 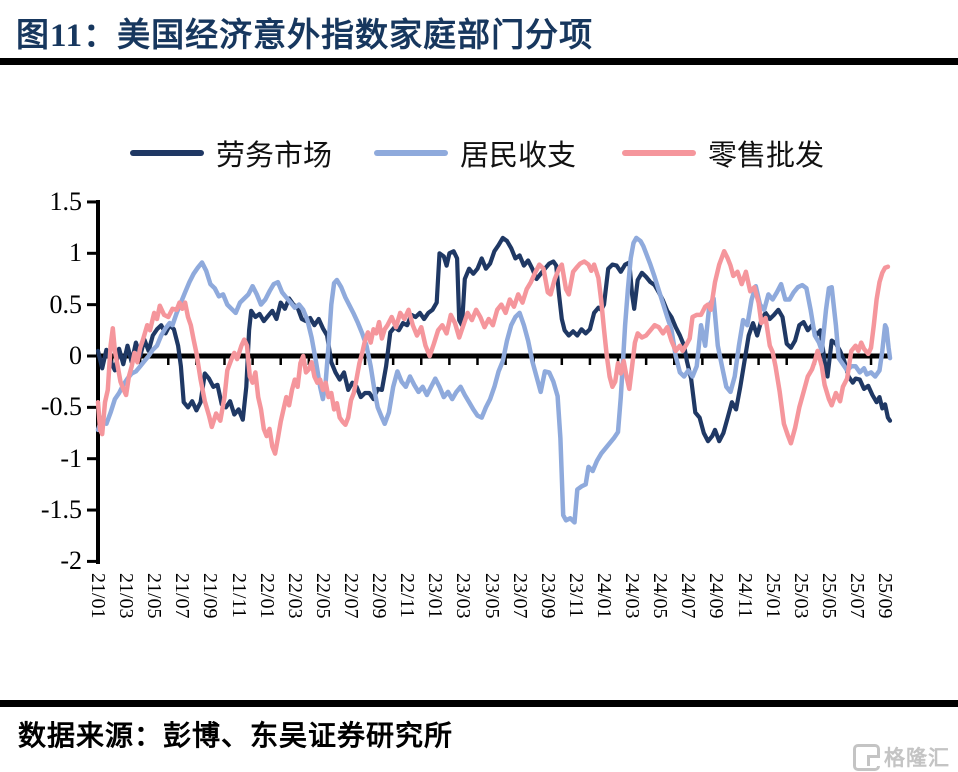 I want to click on x-axis-label: 22/07, so click(x=350, y=596).